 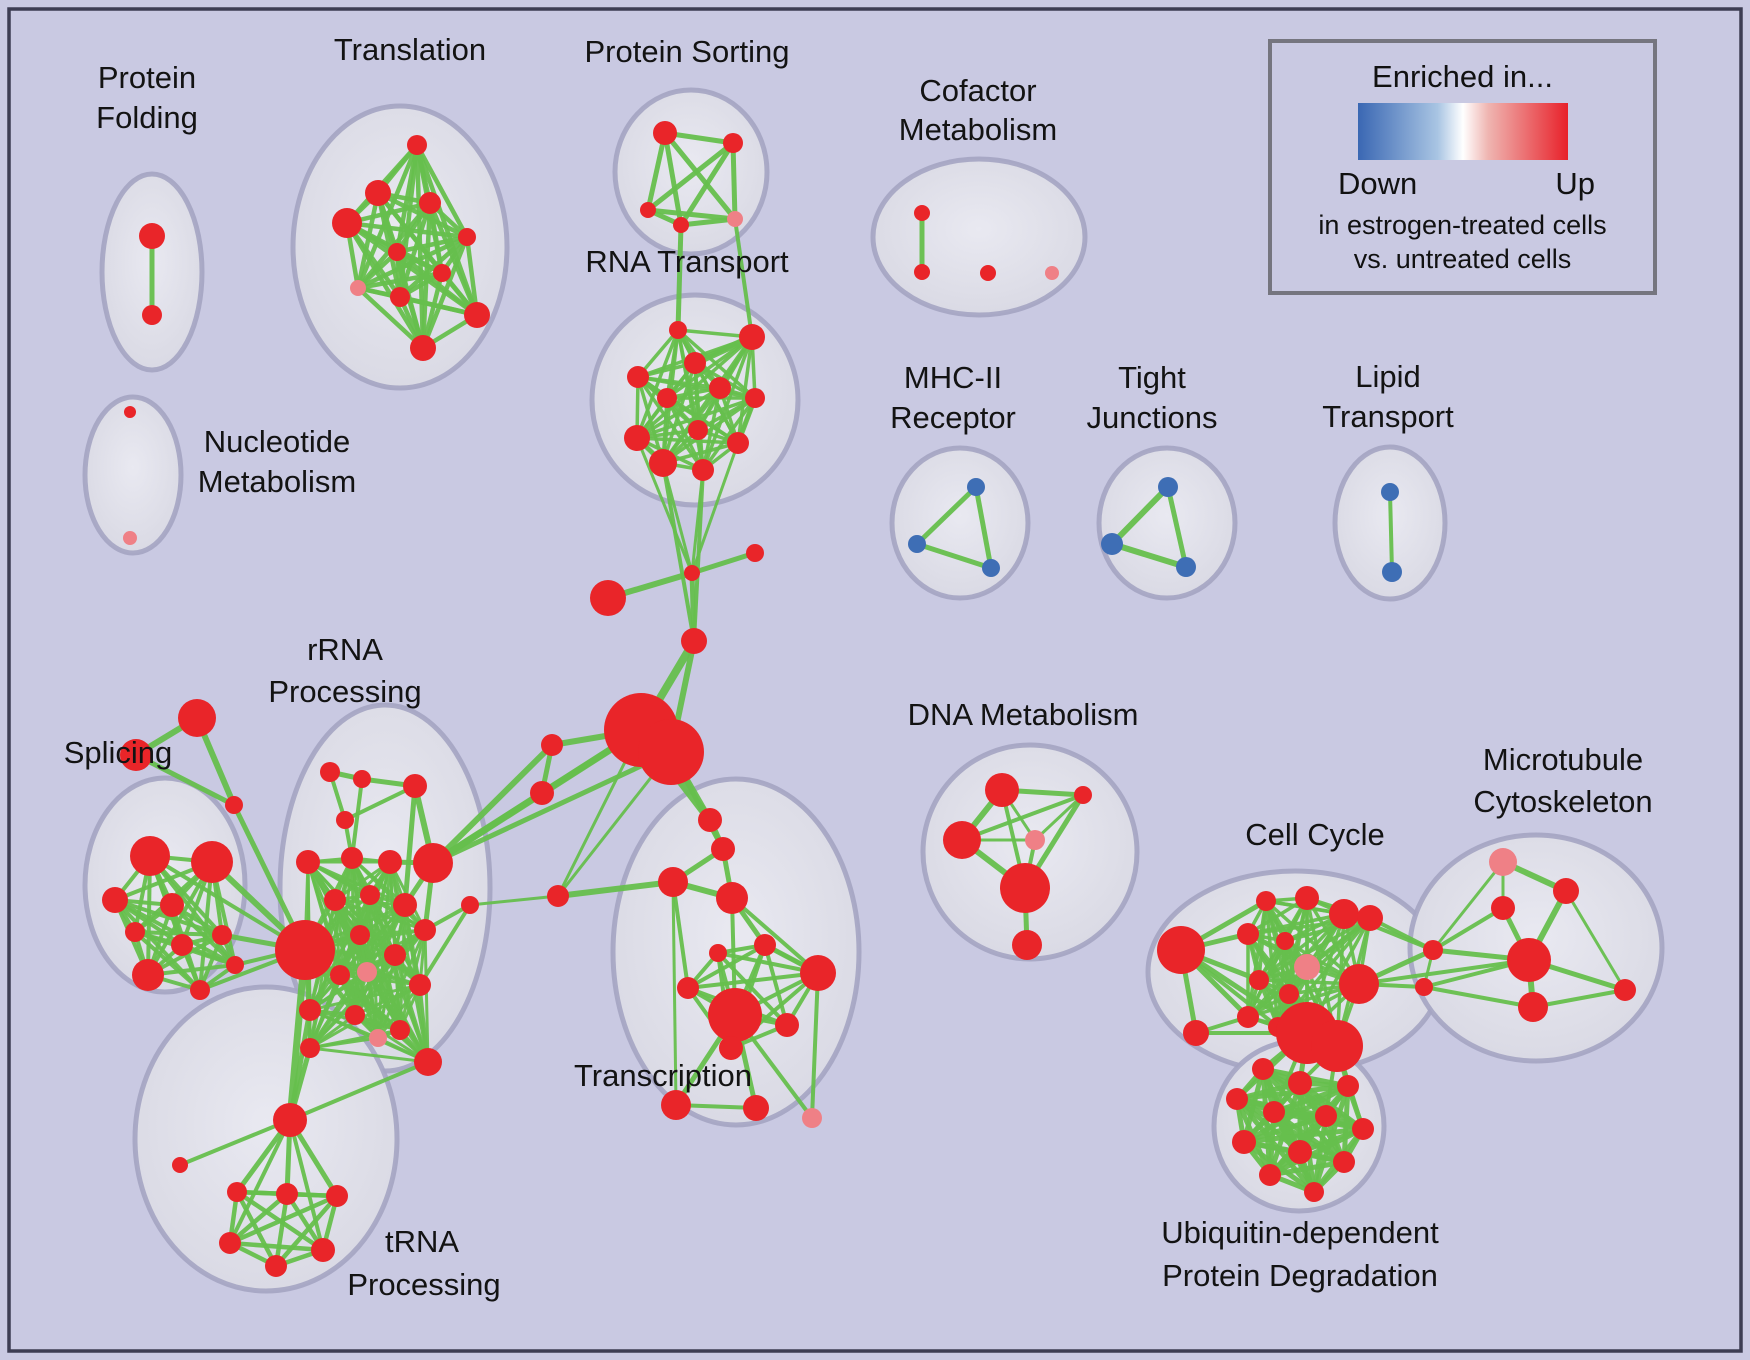 What do you see at coordinates (978, 129) in the screenshot?
I see `cluster-label-cofactor-metabolism: Metabolism` at bounding box center [978, 129].